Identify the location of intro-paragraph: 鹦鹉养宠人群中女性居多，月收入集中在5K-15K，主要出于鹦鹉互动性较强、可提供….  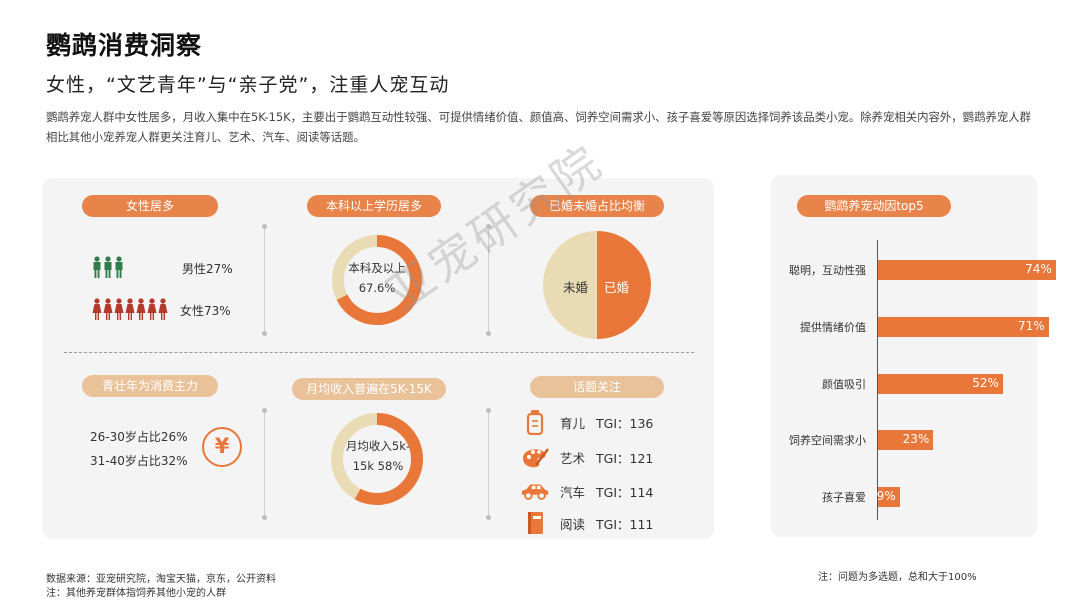
(539, 127).